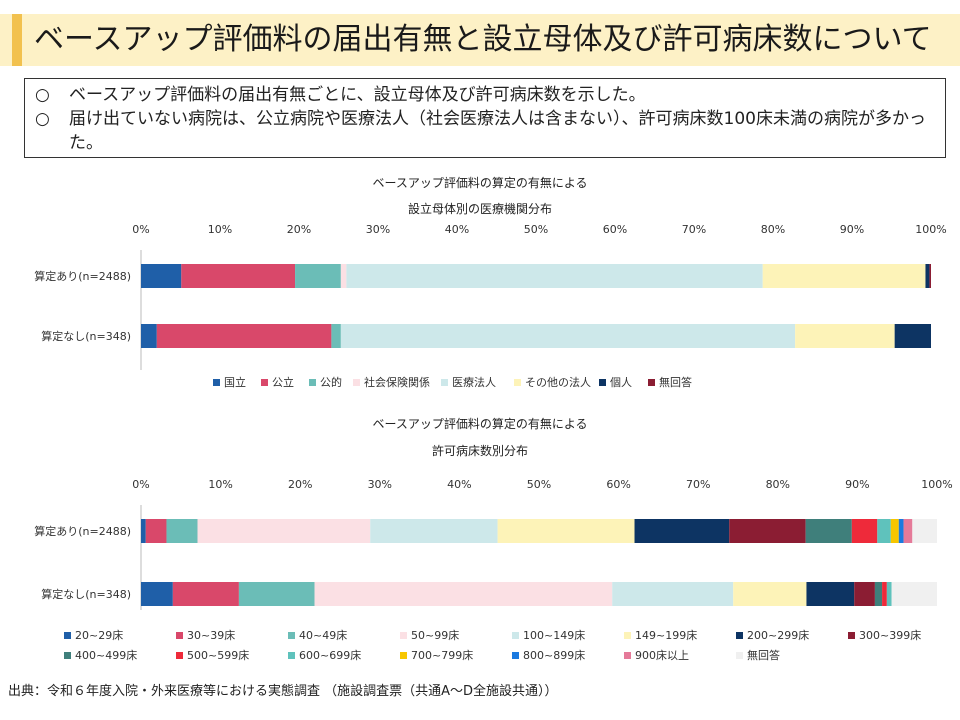 Image resolution: width=960 pixels, height=720 pixels. I want to click on legend-label: 公的, so click(331, 382).